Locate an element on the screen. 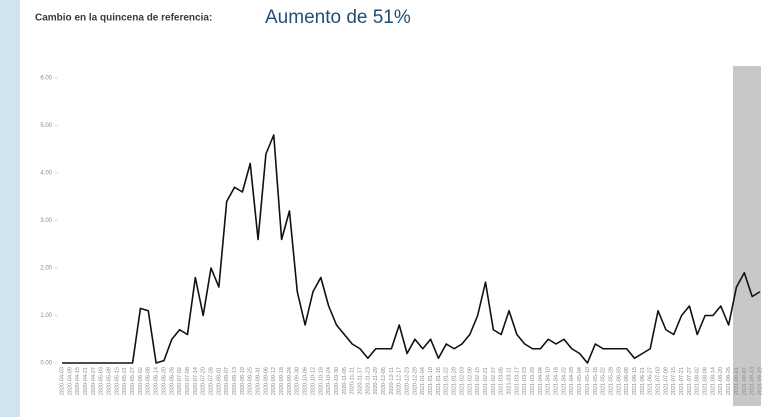 This screenshot has height=417, width=768. x-tick-label: 2021-09-19 is located at coordinates (760, 381).